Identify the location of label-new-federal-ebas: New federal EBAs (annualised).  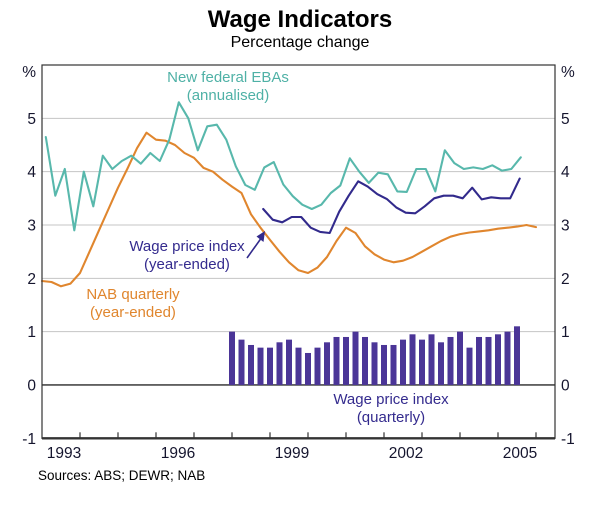
(228, 87).